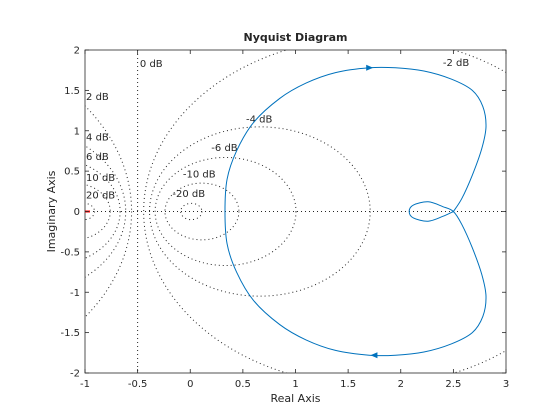 This screenshot has width=560, height=420. Describe the element at coordinates (456, 63) in the screenshot. I see `db-label: -2 dB` at that location.